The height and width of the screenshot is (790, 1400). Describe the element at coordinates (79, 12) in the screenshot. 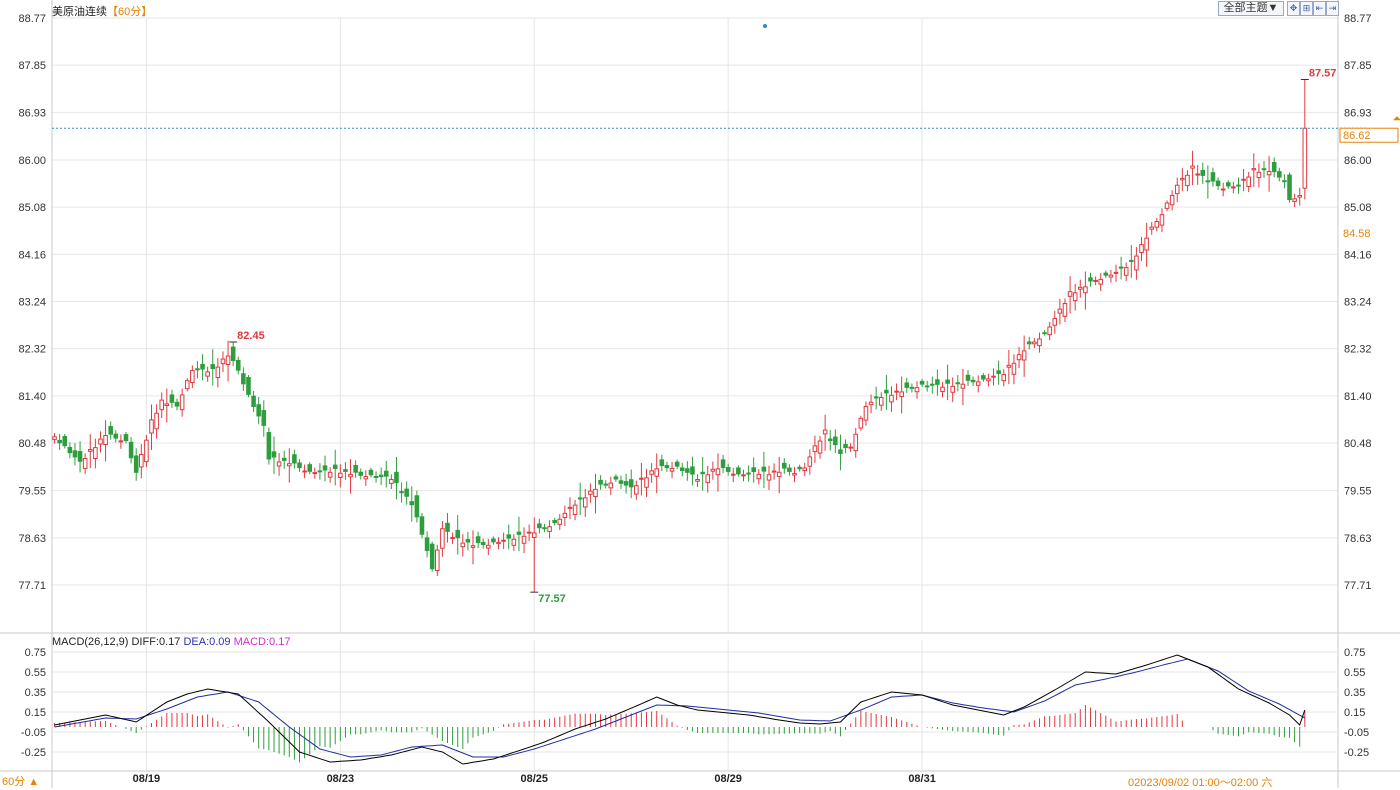

I see `instrument-name: 美原油连续` at that location.